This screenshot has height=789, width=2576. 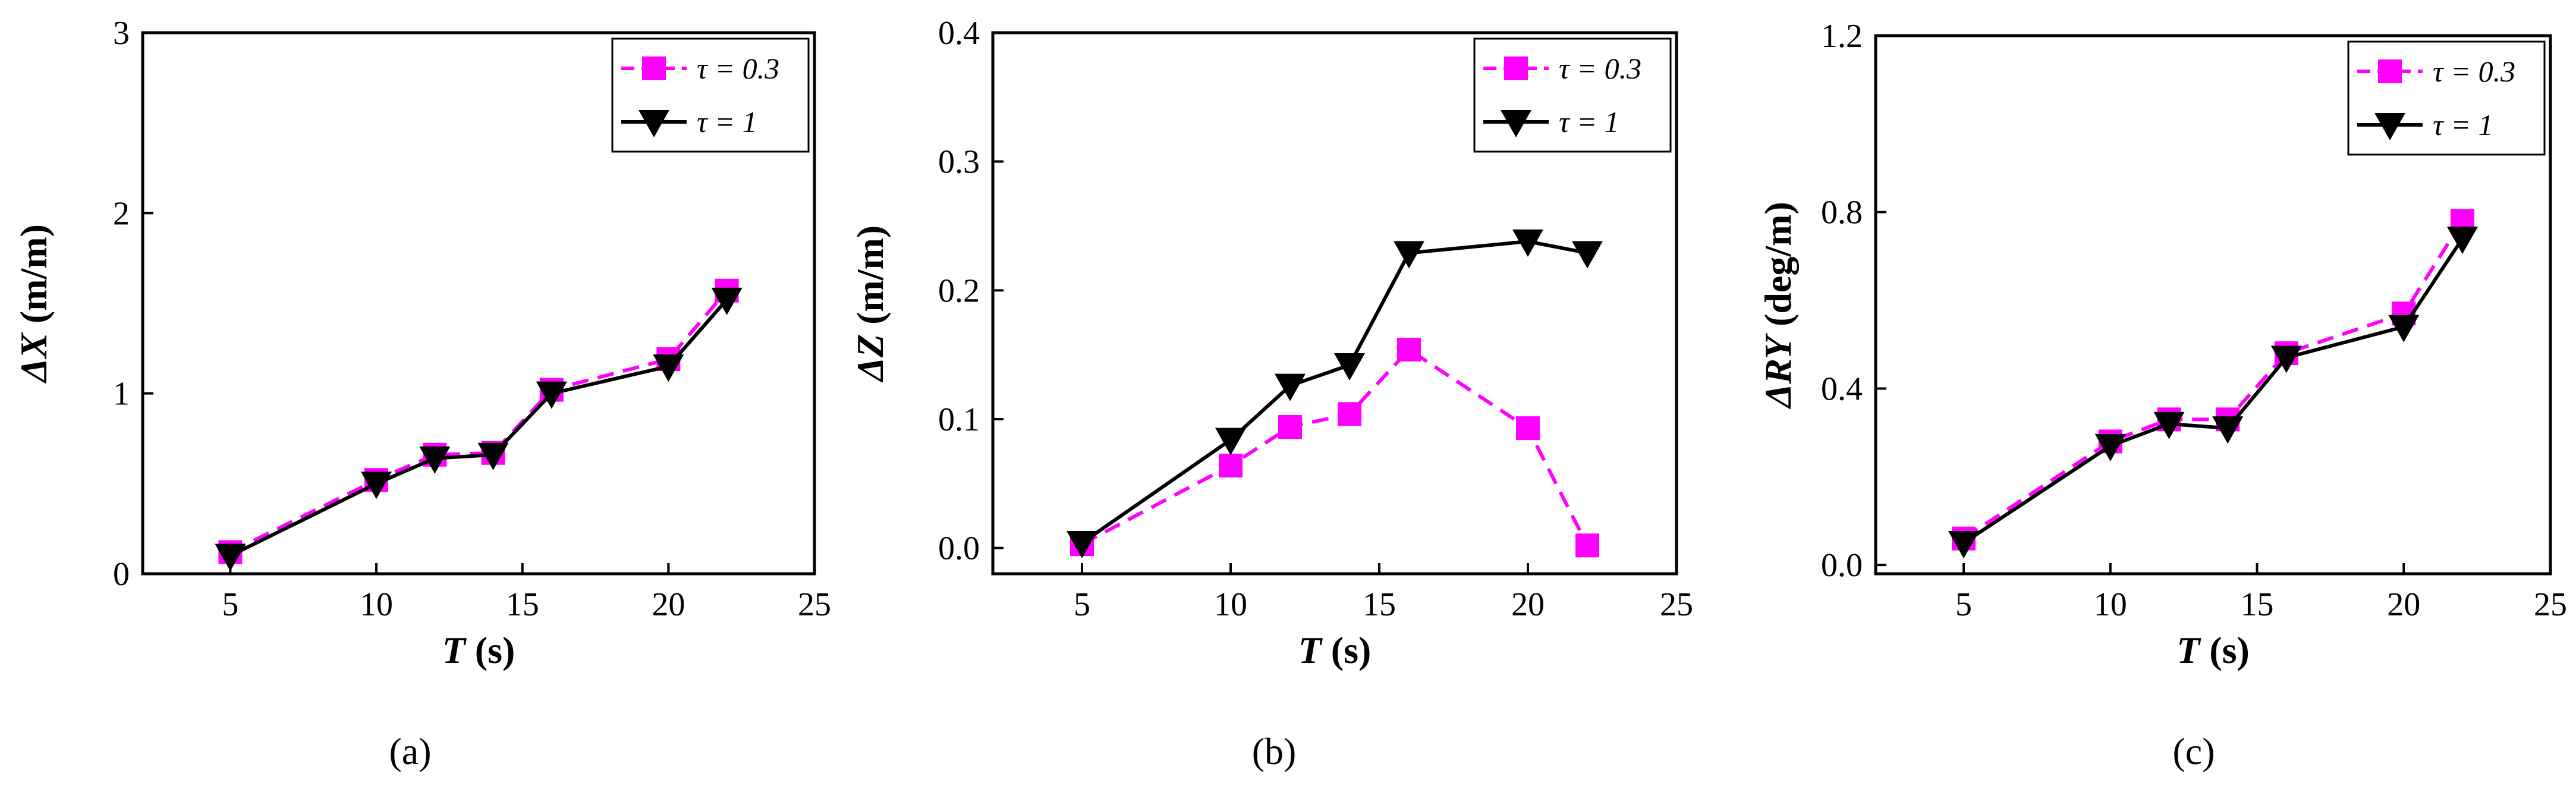 What do you see at coordinates (121, 213) in the screenshot?
I see `y-tick-label: 2` at bounding box center [121, 213].